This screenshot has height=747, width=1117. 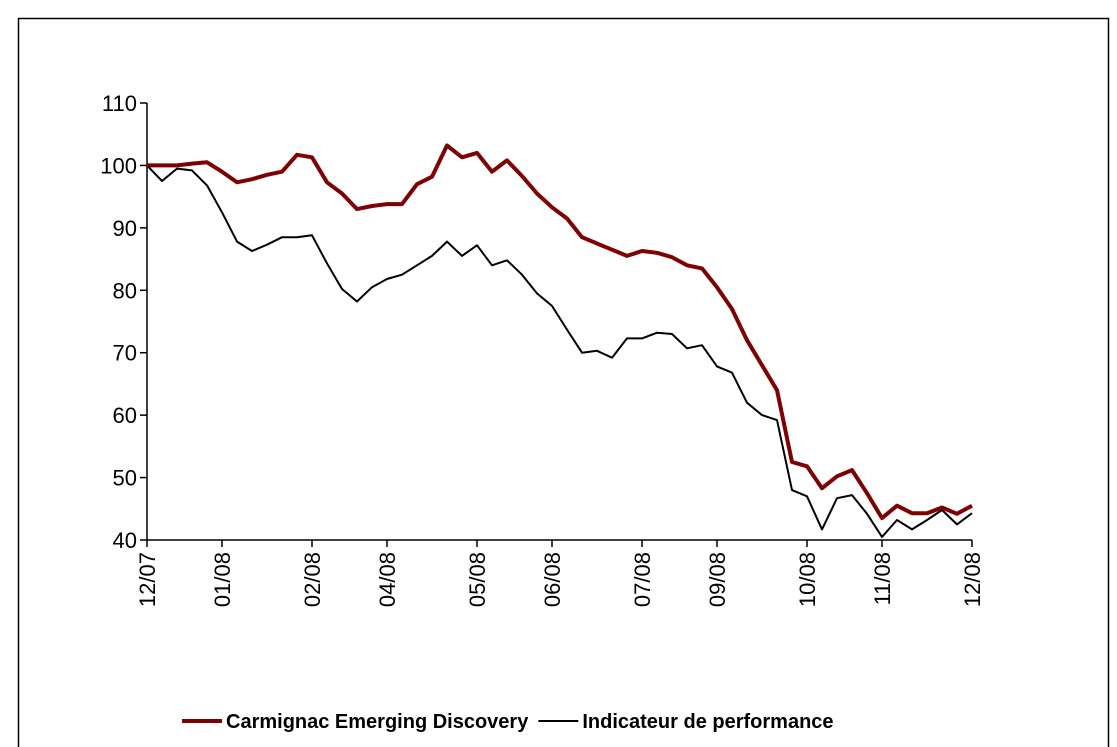 What do you see at coordinates (477, 579) in the screenshot?
I see `x-tick-label: 05/08` at bounding box center [477, 579].